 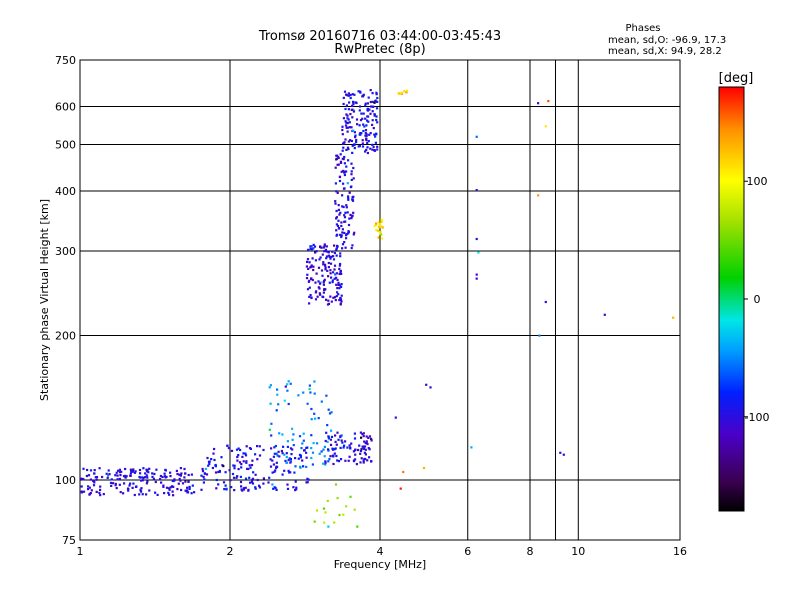 What do you see at coordinates (379, 49) in the screenshot?
I see `chart-subtitle: RwPretec (8p)` at bounding box center [379, 49].